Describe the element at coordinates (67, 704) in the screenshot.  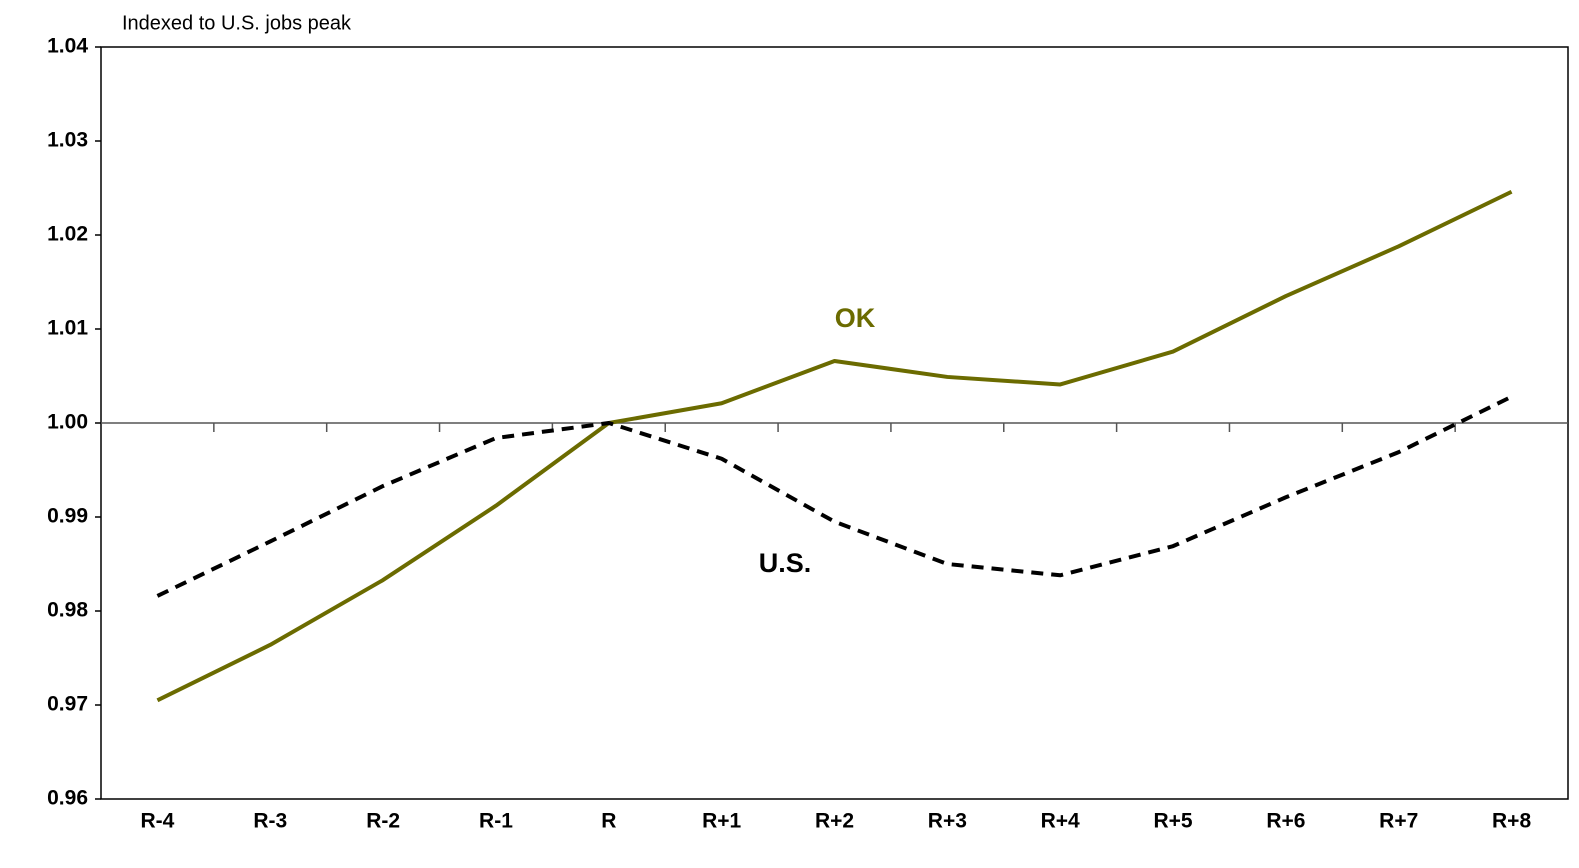
I see `y-tick-label: 0.97` at that location.